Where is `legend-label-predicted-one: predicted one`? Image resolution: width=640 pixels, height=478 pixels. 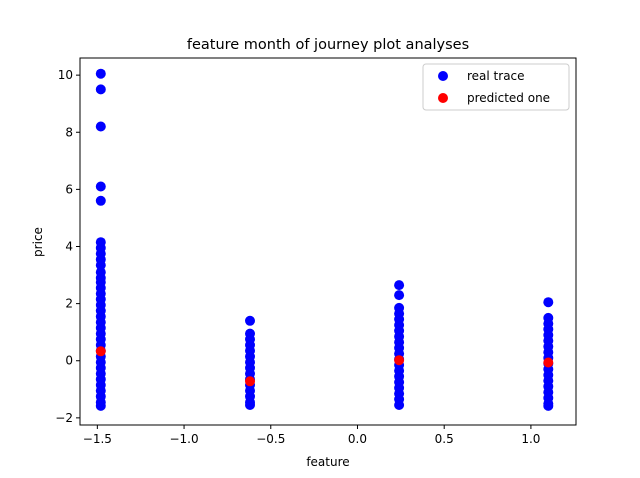
legend-label-predicted-one: predicted one is located at coordinates (508, 98).